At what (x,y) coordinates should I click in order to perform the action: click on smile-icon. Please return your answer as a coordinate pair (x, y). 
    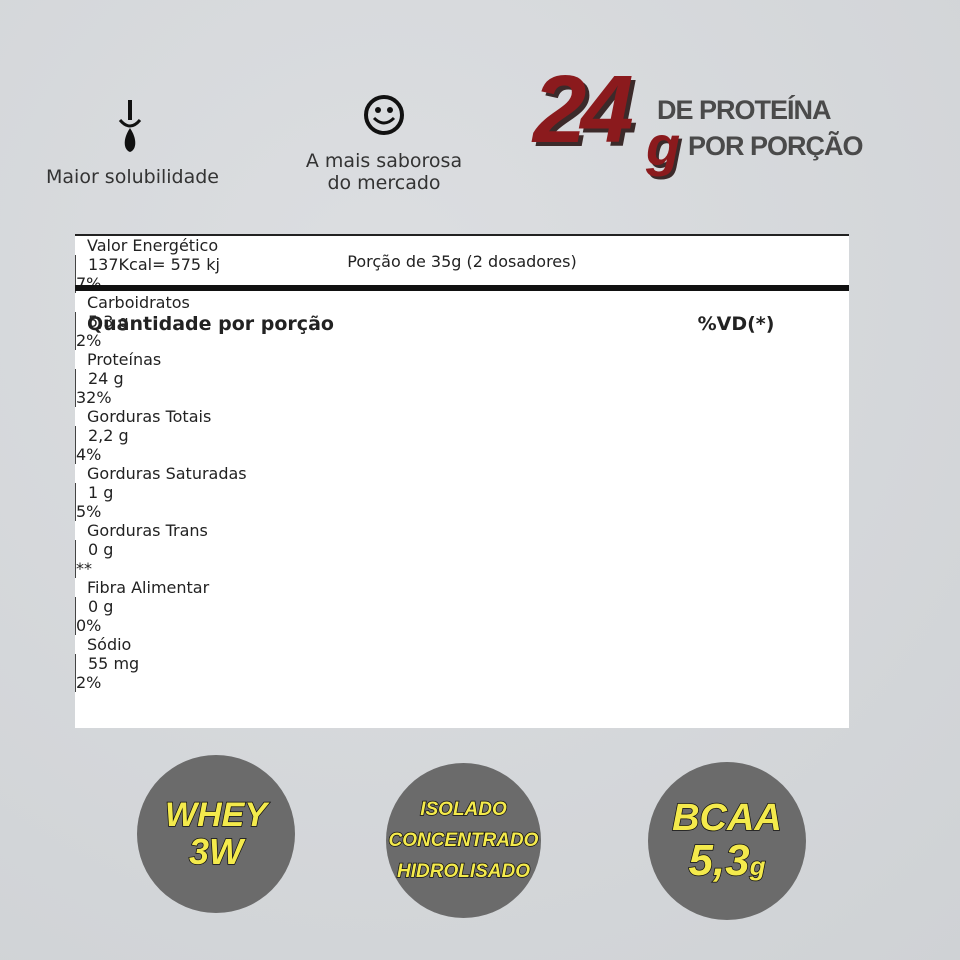
    Looking at the image, I should click on (384, 115).